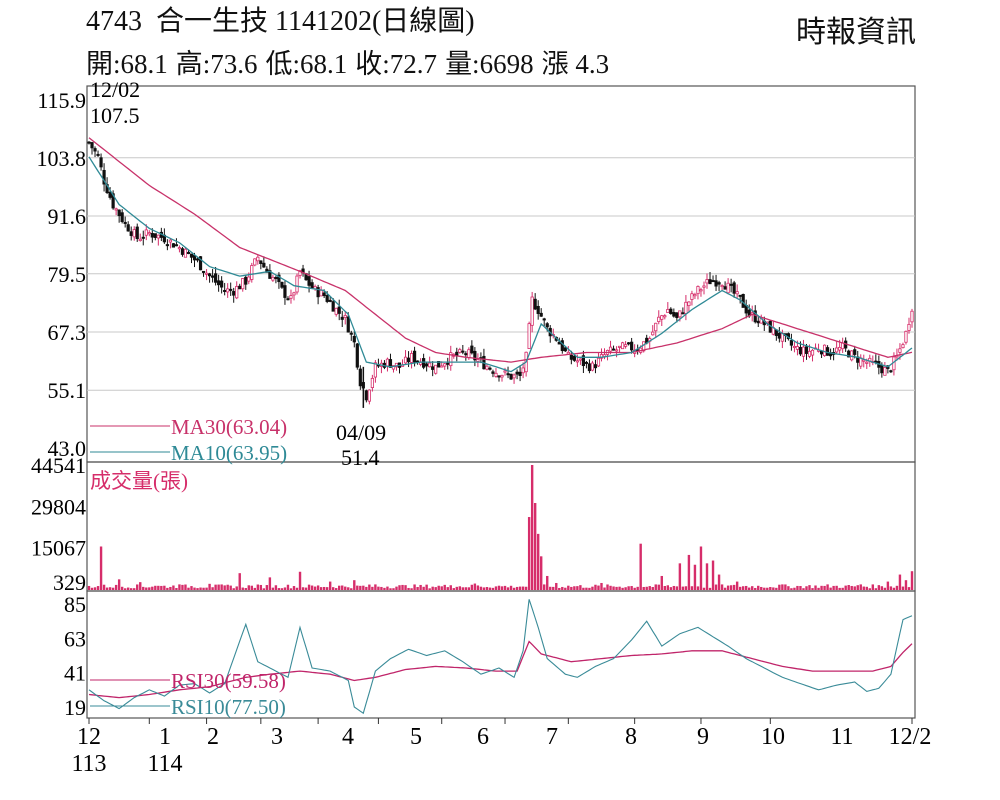 Image resolution: width=1000 pixels, height=800 pixels. What do you see at coordinates (127, 64) in the screenshot?
I see `open-value: 開:68.1` at bounding box center [127, 64].